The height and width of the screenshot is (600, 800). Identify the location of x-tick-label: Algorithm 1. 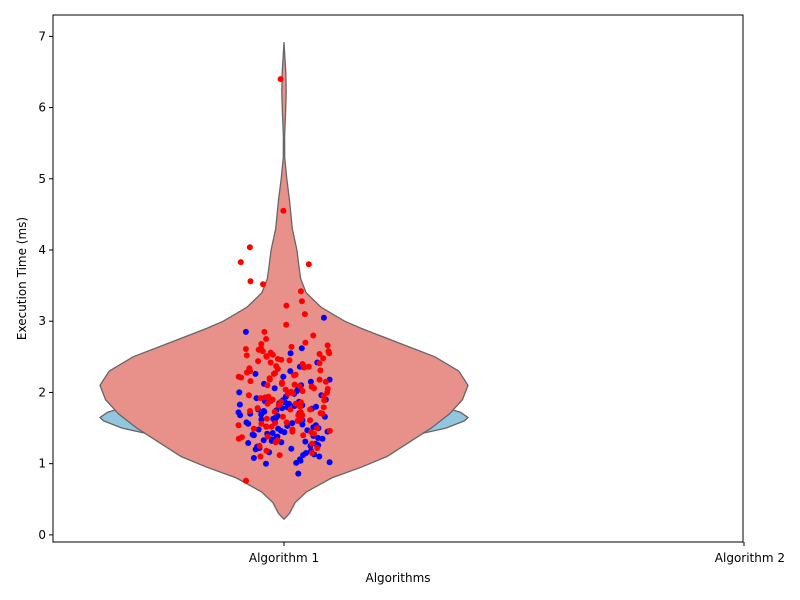
(284, 558).